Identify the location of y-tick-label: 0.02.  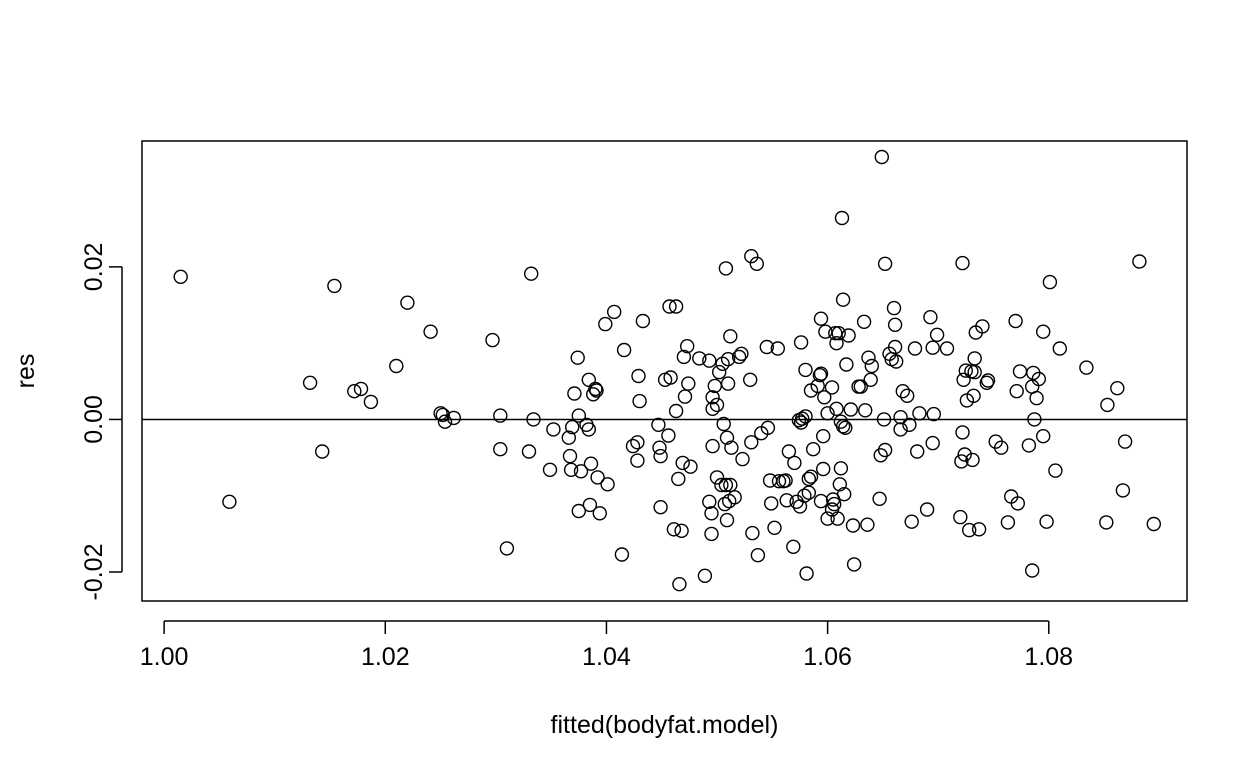
(94, 267).